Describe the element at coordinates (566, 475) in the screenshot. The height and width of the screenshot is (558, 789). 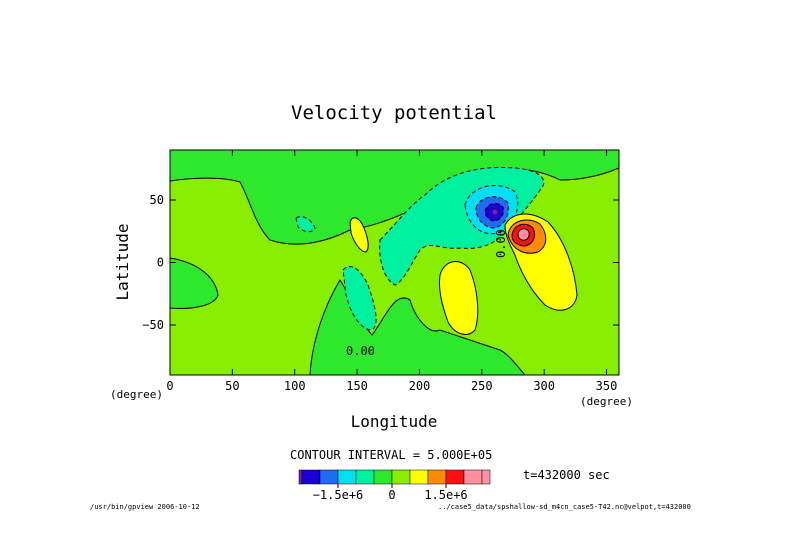
I see `time-label: t=432000 sec` at that location.